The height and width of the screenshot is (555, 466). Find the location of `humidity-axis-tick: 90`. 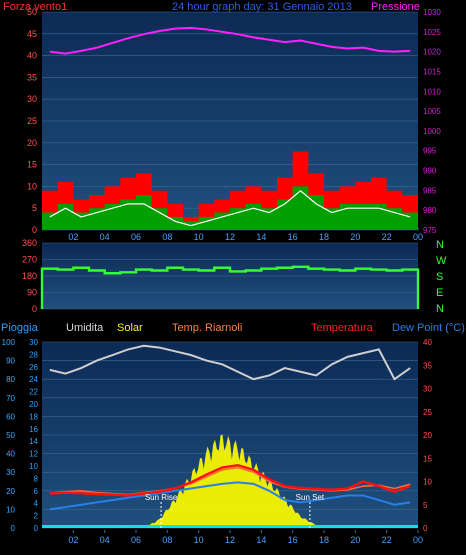

humidity-axis-tick: 90 is located at coordinates (10, 361).